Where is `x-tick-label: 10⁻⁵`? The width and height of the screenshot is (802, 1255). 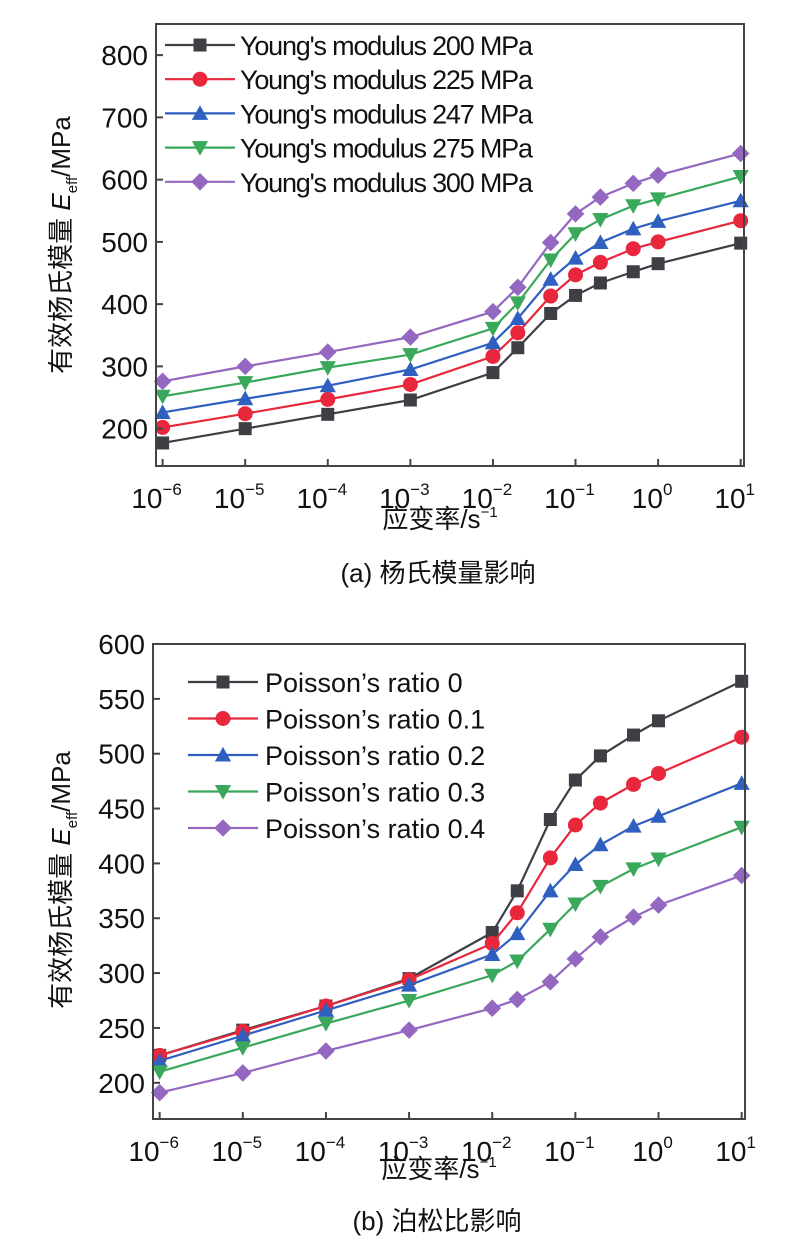 x-tick-label: 10⁻⁵ is located at coordinates (239, 497).